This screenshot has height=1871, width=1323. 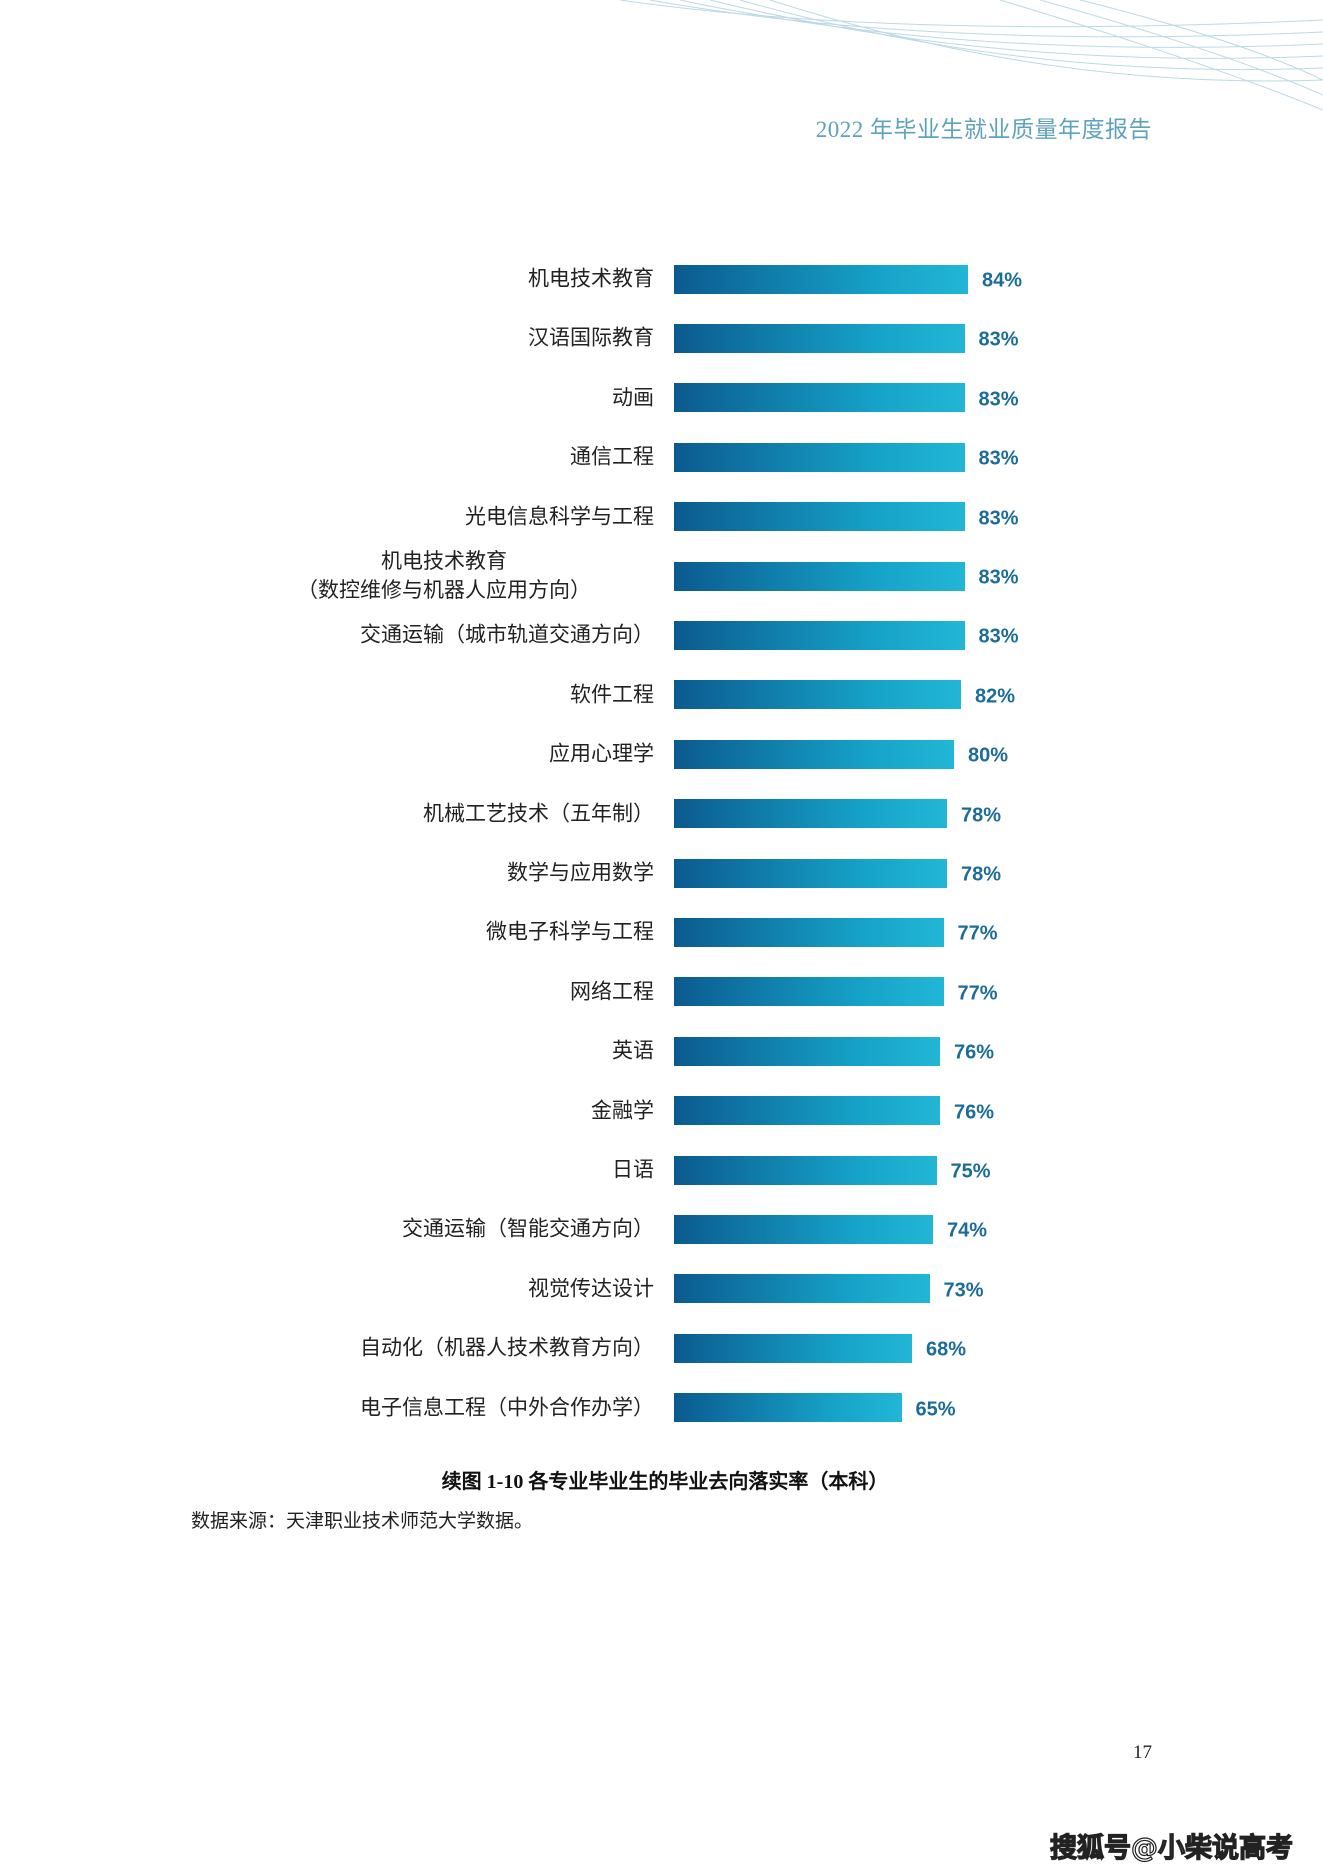 What do you see at coordinates (963, 1290) in the screenshot?
I see `value-label: 73%` at bounding box center [963, 1290].